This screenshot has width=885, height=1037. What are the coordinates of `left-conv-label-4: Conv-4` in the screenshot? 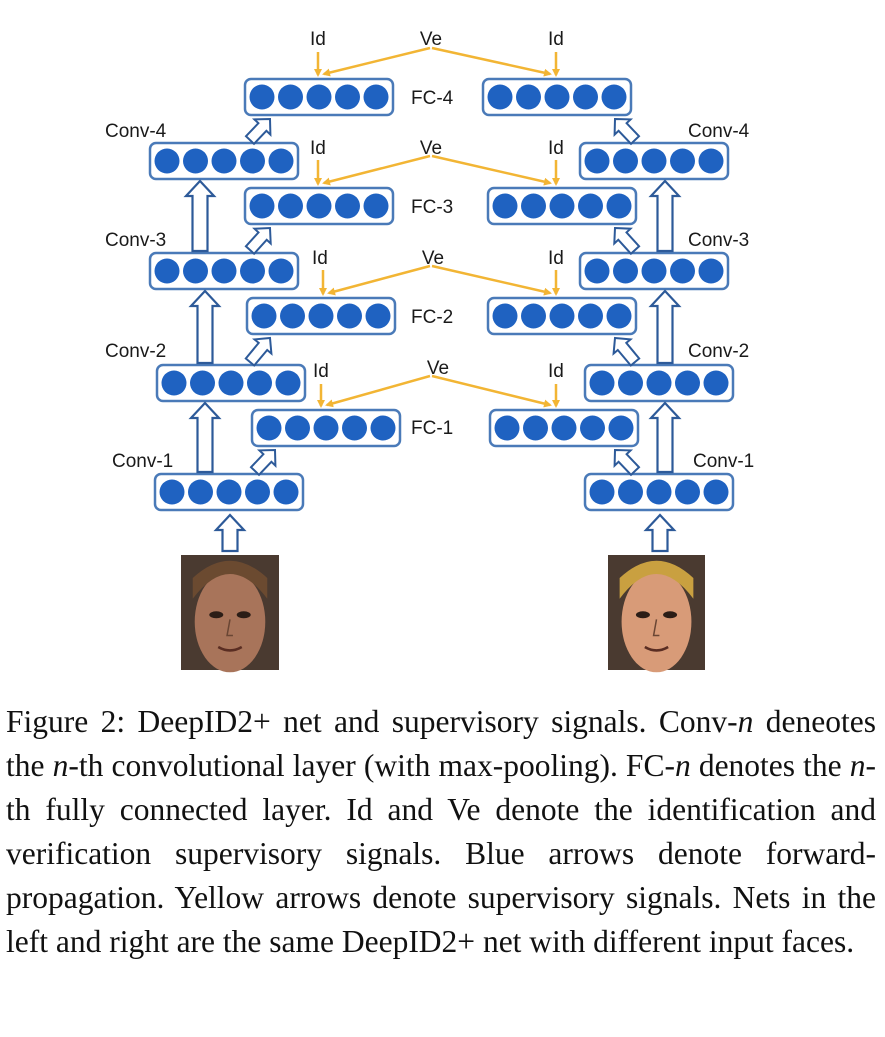 It's located at (136, 131).